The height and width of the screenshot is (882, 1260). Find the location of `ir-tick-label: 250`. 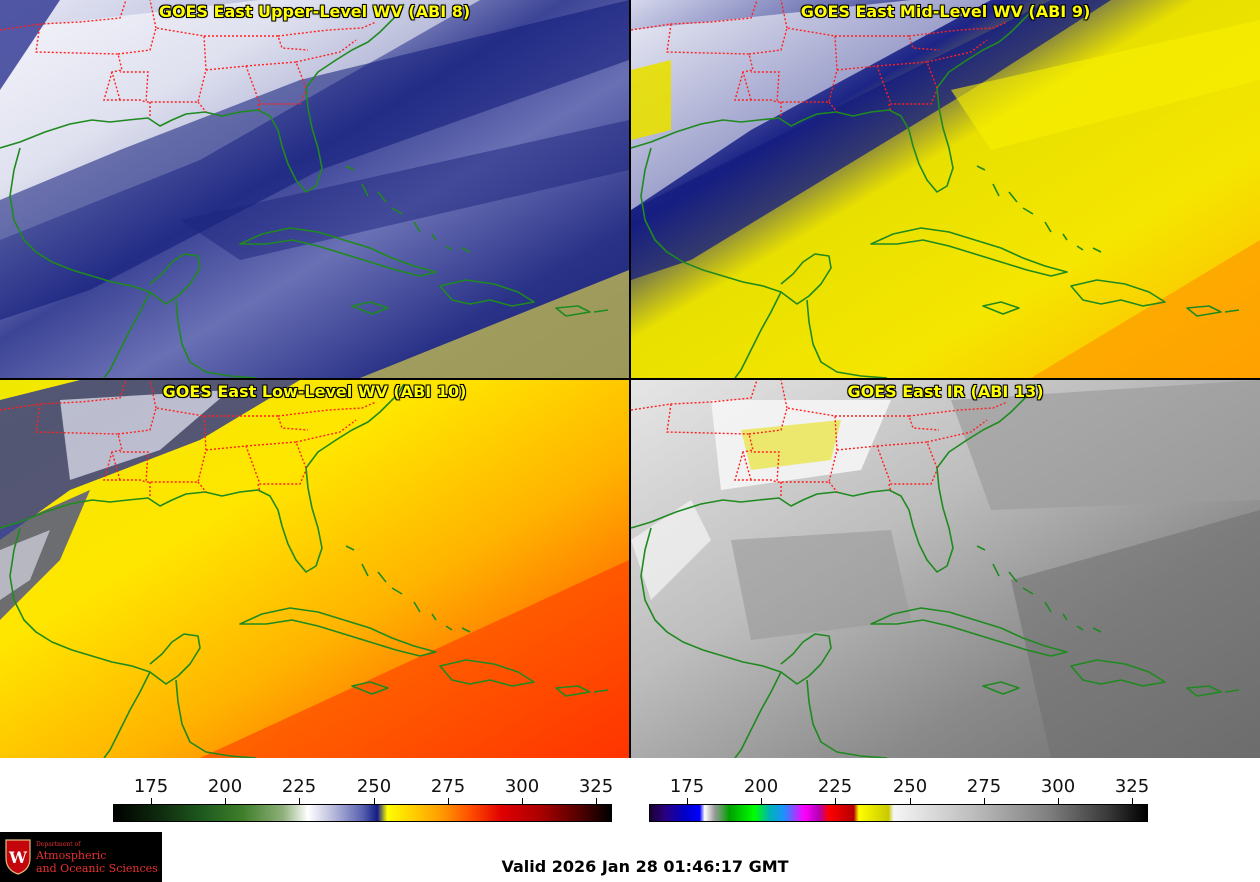

ir-tick-label: 250 is located at coordinates (910, 786).